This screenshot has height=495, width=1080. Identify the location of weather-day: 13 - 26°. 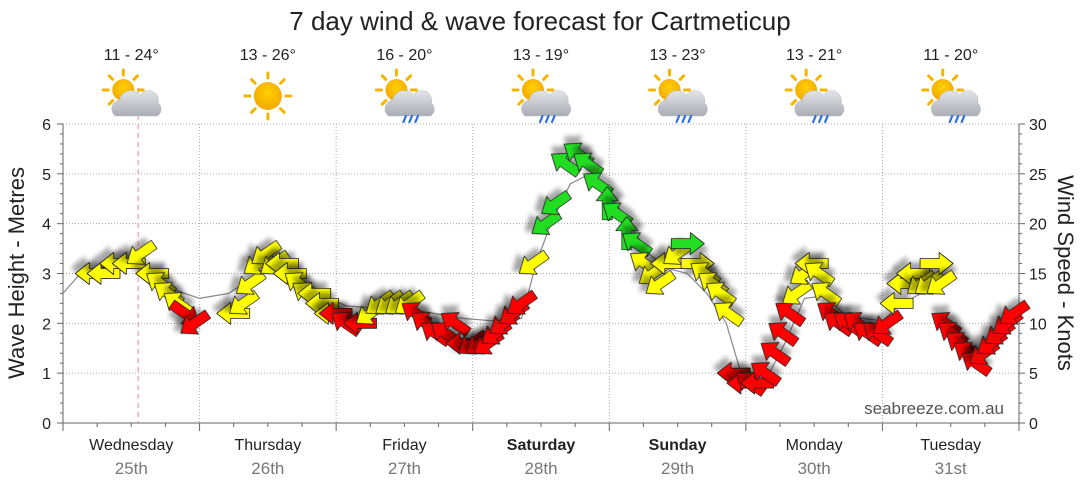
(268, 84).